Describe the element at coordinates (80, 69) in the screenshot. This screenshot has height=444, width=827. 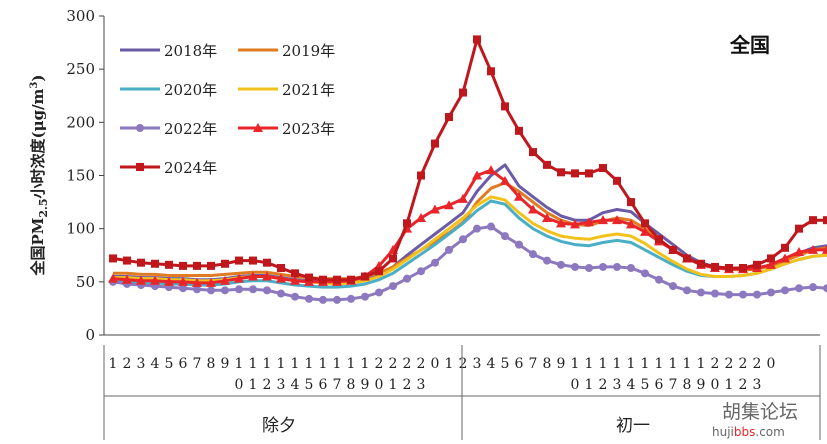
I see `y-tick-label: 250` at that location.